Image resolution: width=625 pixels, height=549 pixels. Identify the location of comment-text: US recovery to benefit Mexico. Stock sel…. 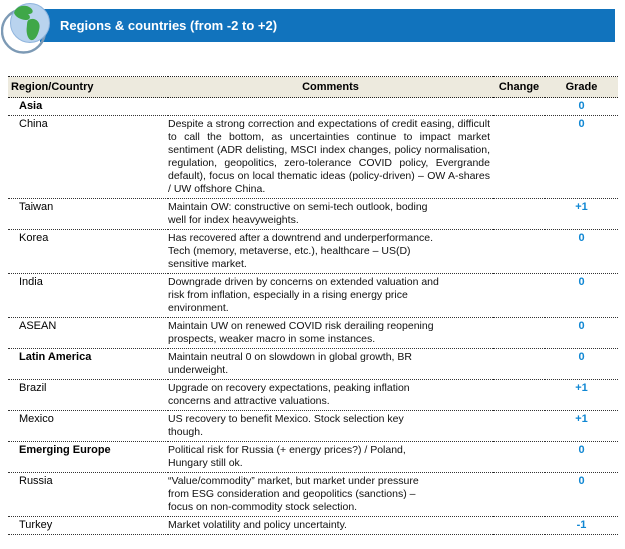
(286, 425).